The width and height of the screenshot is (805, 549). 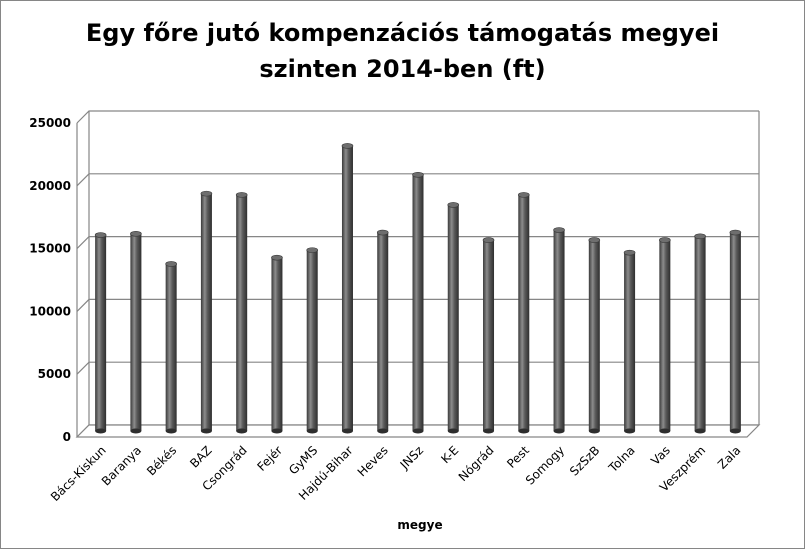 I want to click on x-tick-label: Vas, so click(x=660, y=455).